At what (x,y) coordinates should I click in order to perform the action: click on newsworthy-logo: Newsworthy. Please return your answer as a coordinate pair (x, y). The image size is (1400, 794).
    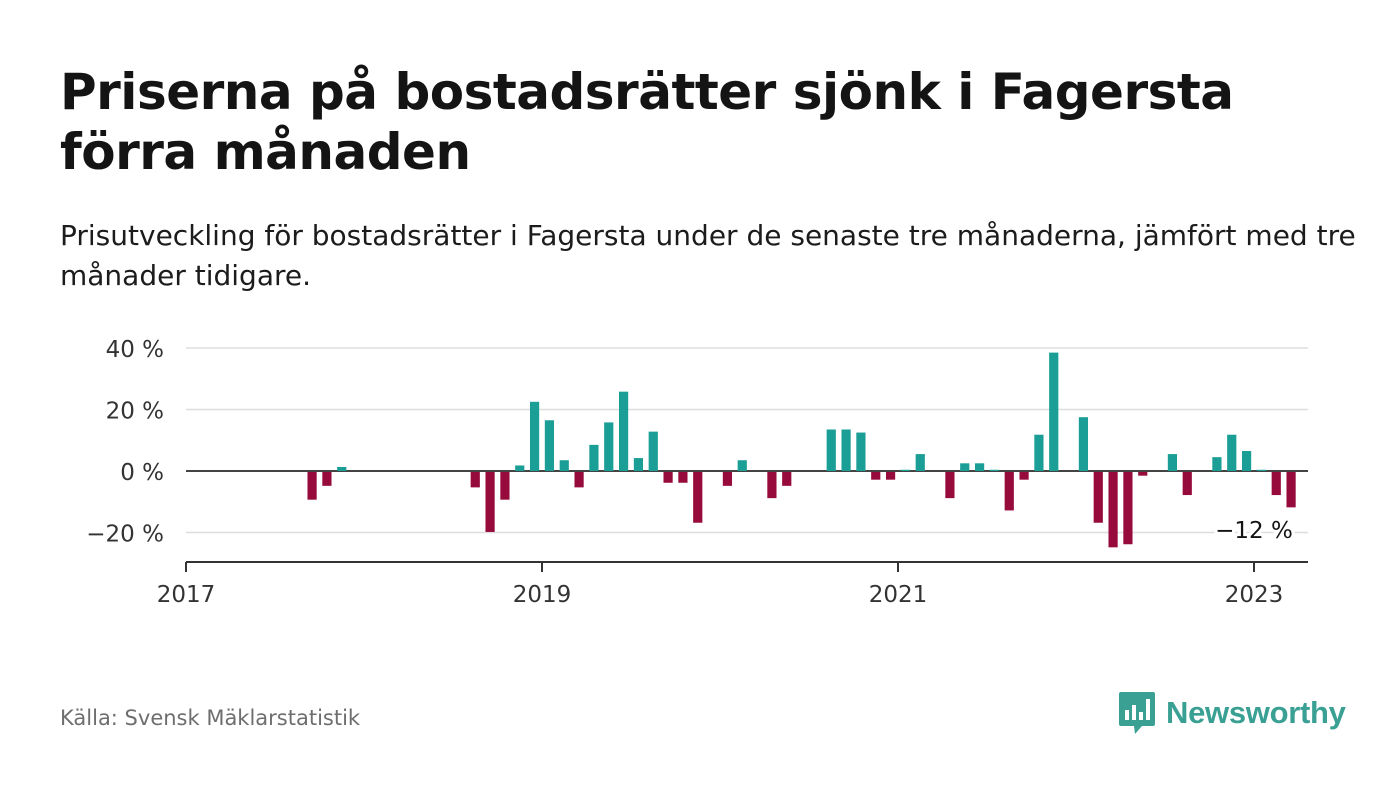
    Looking at the image, I should click on (1232, 713).